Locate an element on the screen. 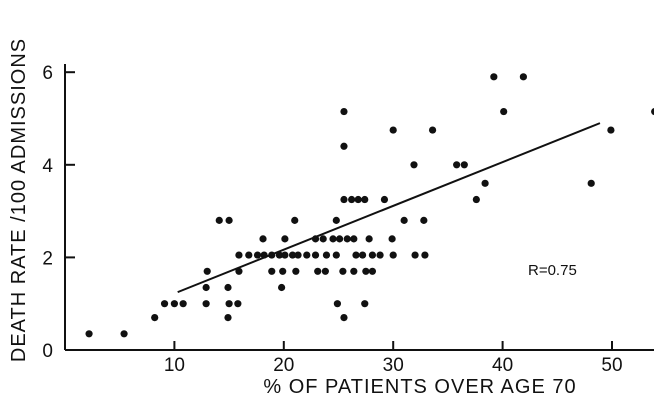 The width and height of the screenshot is (654, 401). x-tick-label: 50 is located at coordinates (611, 365).